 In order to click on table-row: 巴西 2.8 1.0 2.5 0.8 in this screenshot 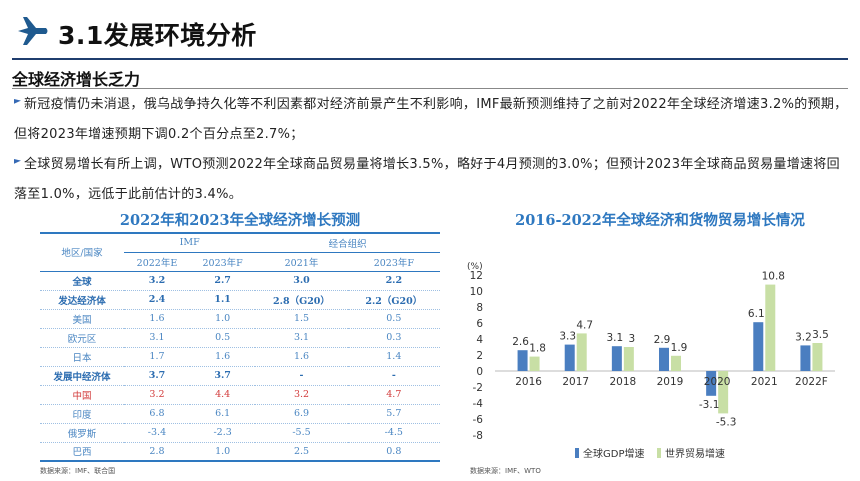, I will do `click(240, 451)`.